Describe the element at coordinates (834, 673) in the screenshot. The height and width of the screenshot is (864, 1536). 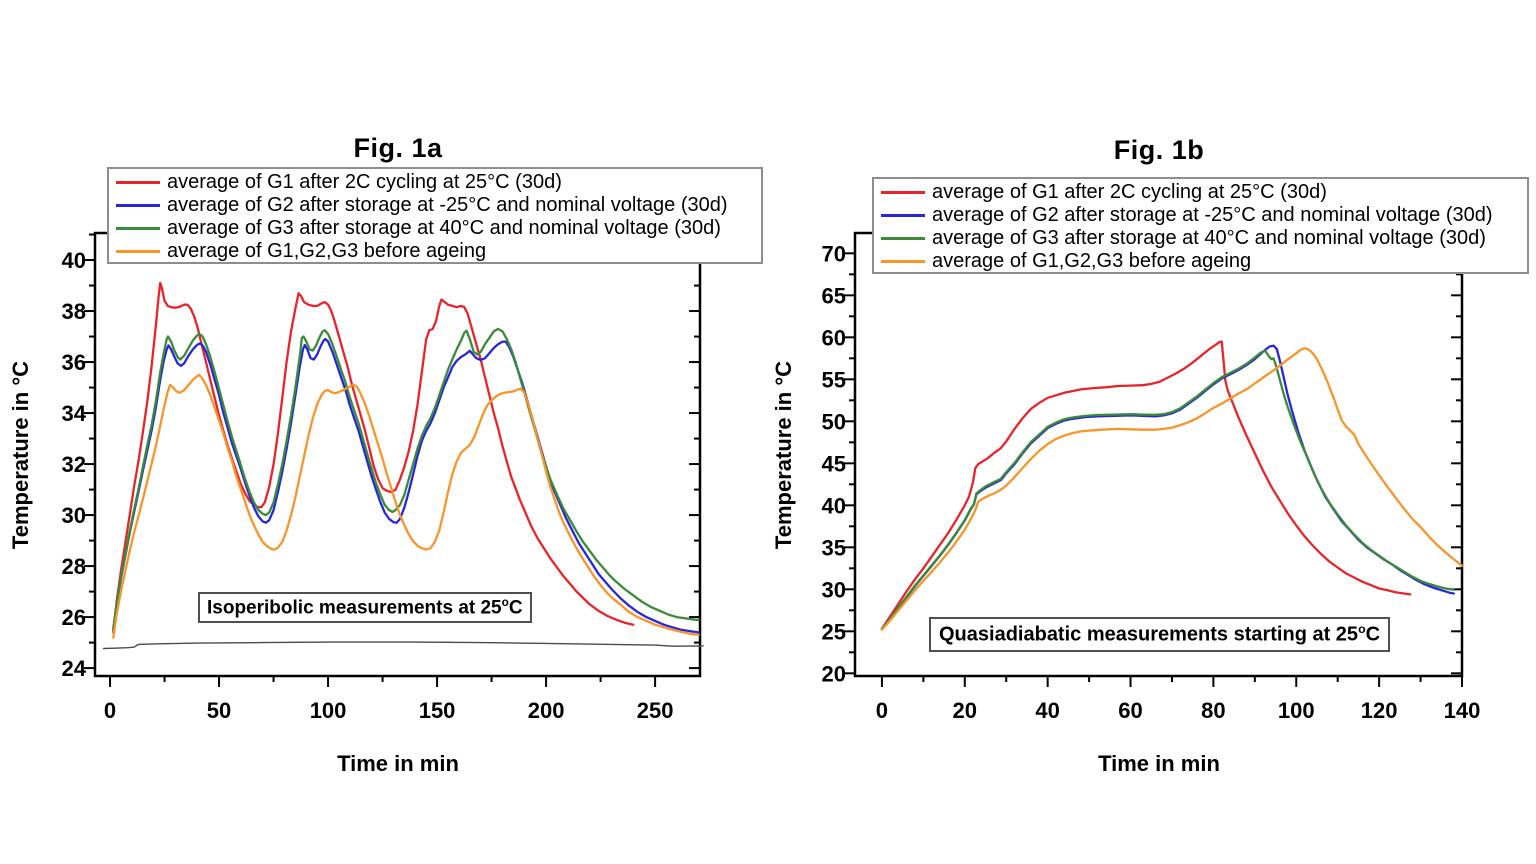
I see `y-tick-label: 20` at that location.